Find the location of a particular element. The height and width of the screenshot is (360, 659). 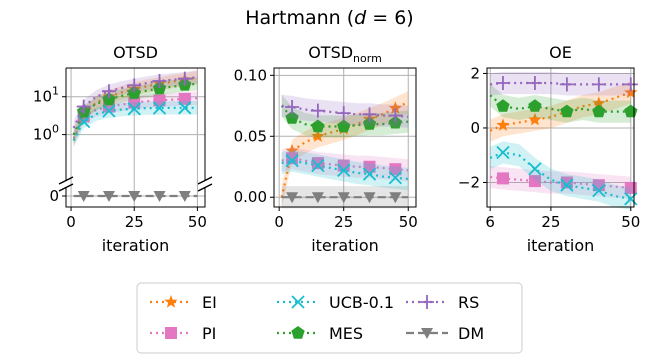

legend-marker-rs is located at coordinates (427, 302).